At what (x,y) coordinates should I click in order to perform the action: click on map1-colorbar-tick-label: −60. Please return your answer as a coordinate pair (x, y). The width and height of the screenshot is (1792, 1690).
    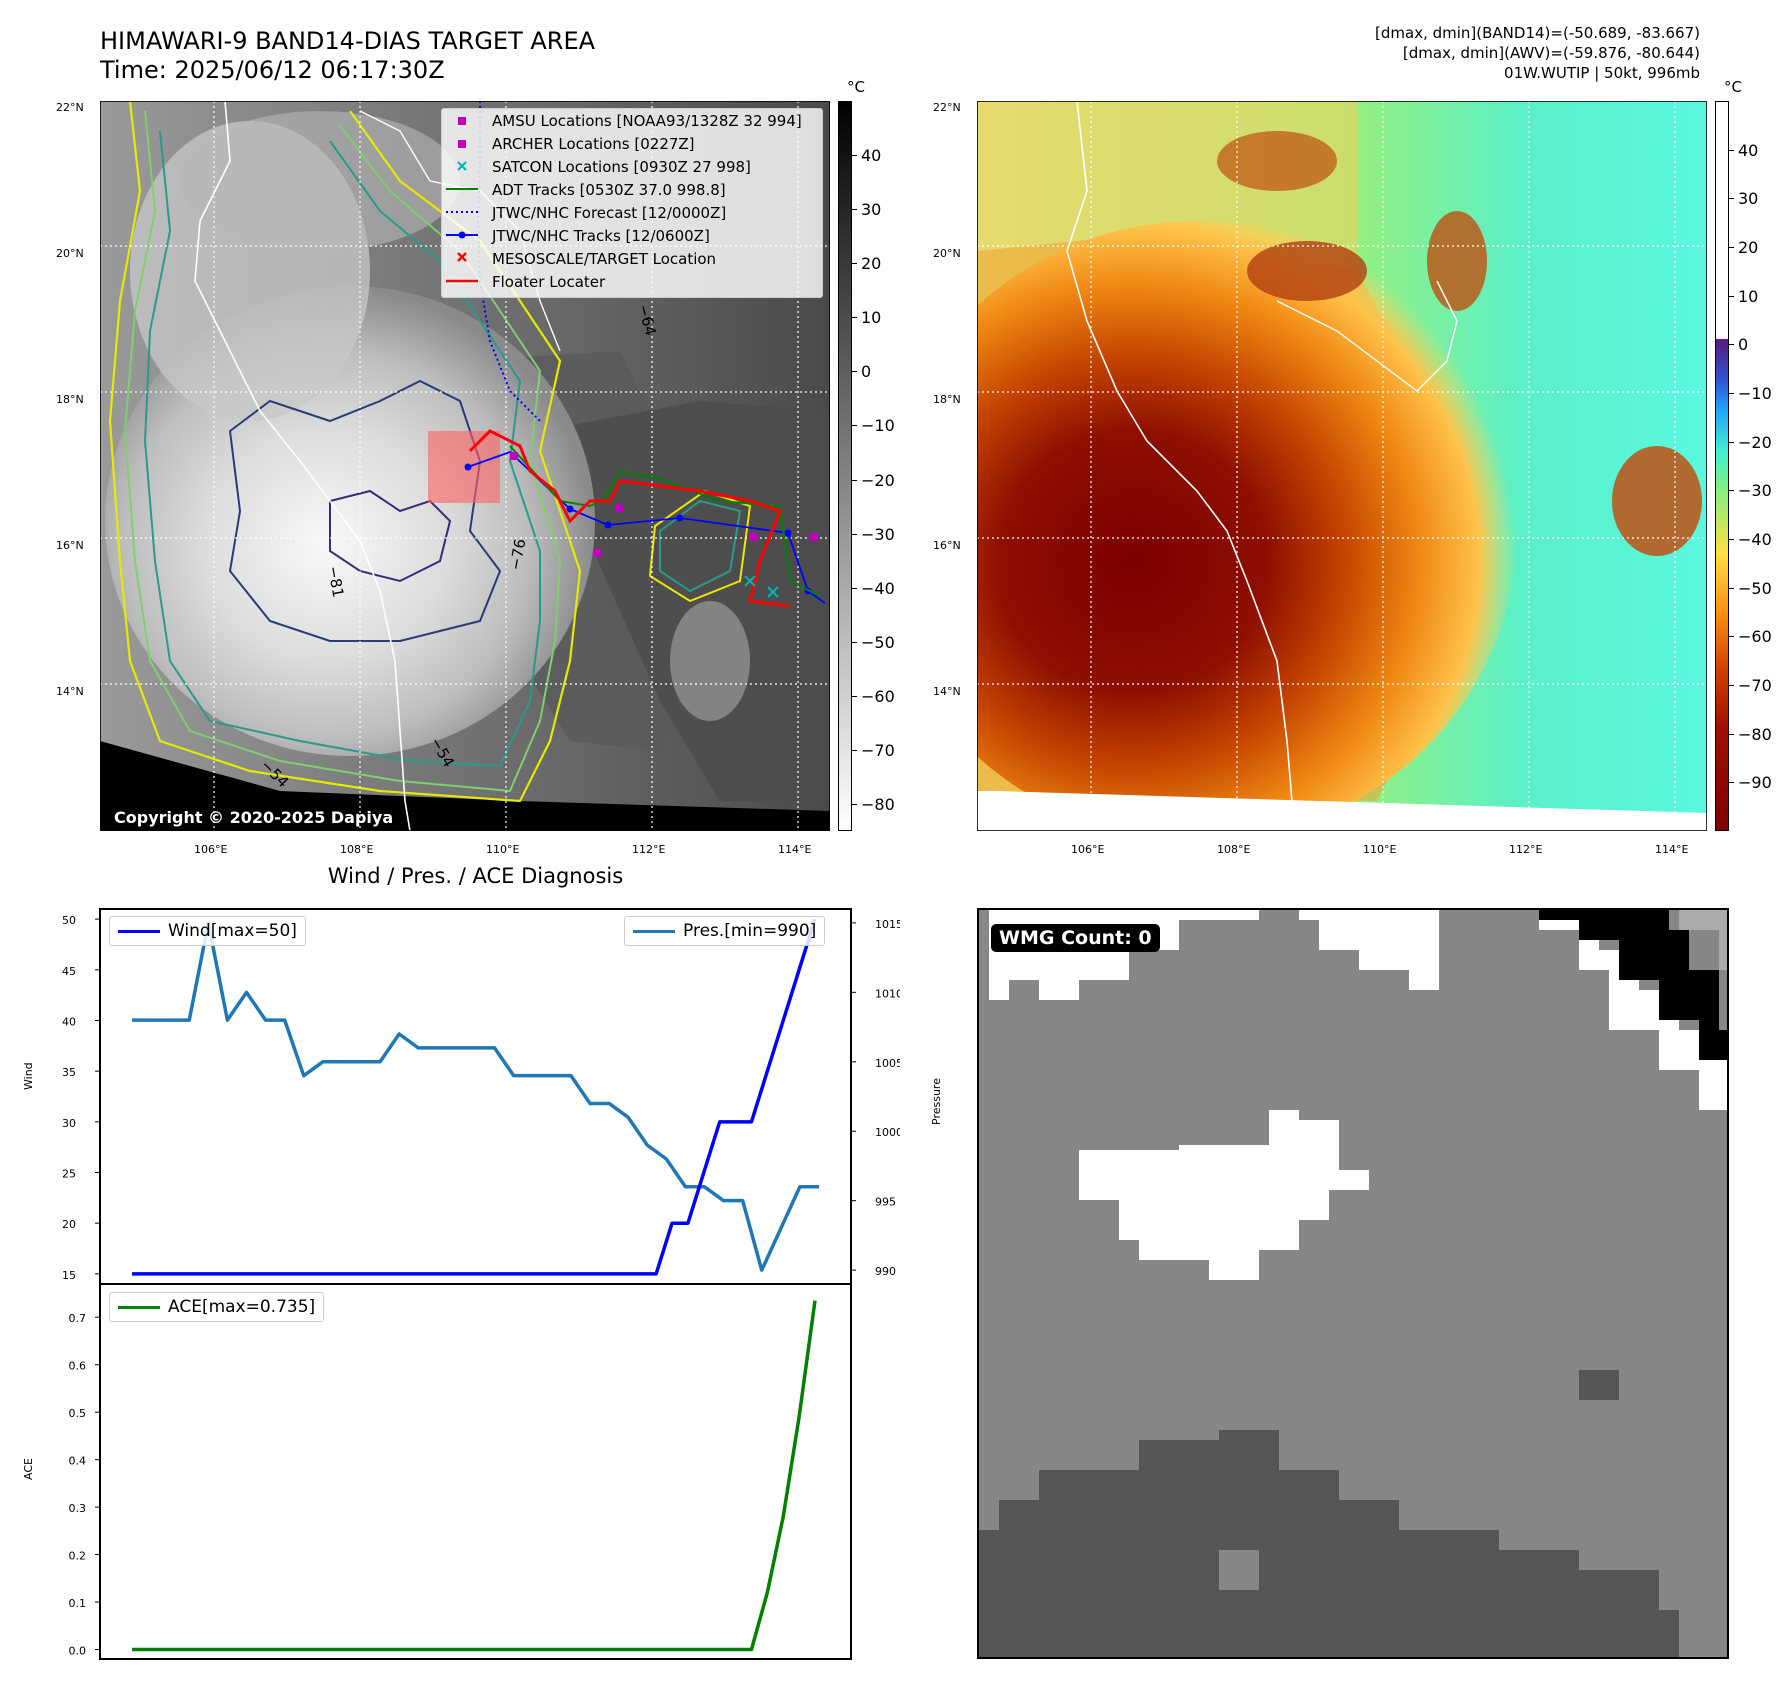
    Looking at the image, I should click on (878, 696).